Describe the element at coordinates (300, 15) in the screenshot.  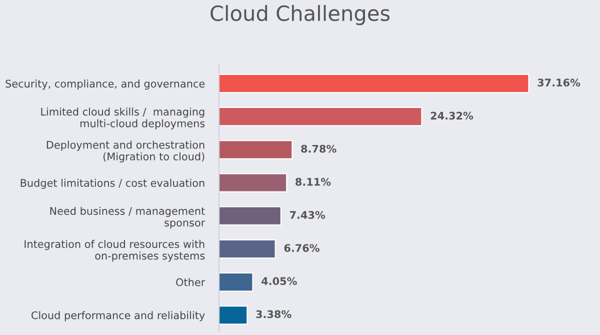
I see `chart-title: Cloud Challenges` at that location.